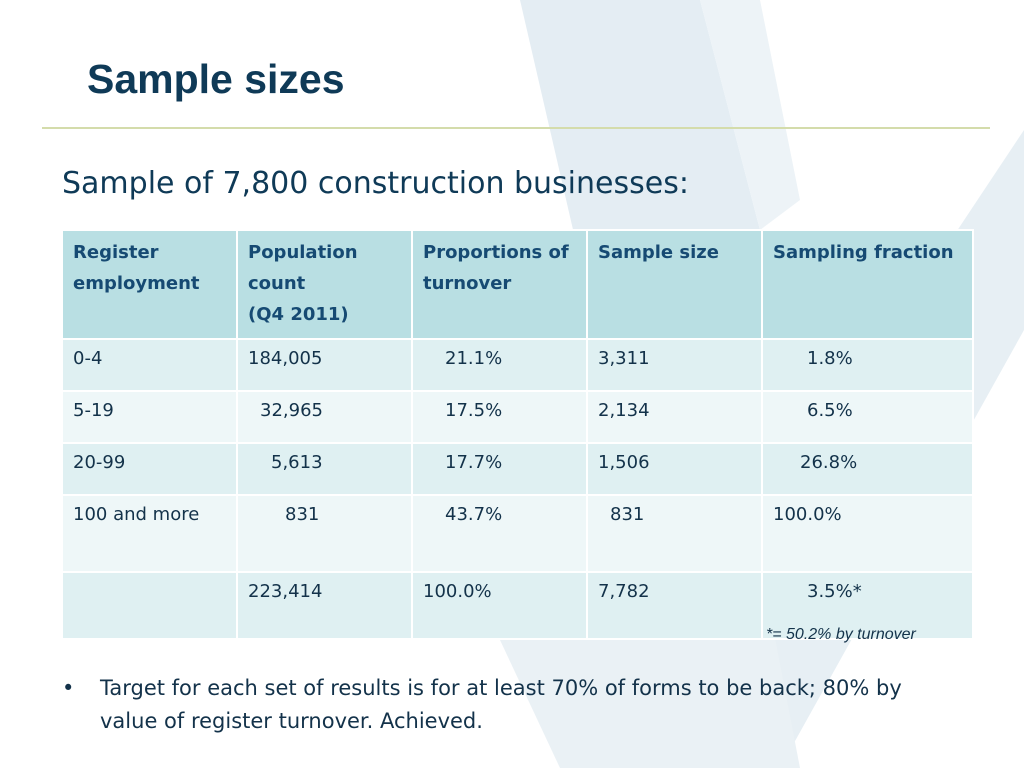 Image resolution: width=1024 pixels, height=768 pixels. What do you see at coordinates (149, 605) in the screenshot?
I see `cell-band` at bounding box center [149, 605].